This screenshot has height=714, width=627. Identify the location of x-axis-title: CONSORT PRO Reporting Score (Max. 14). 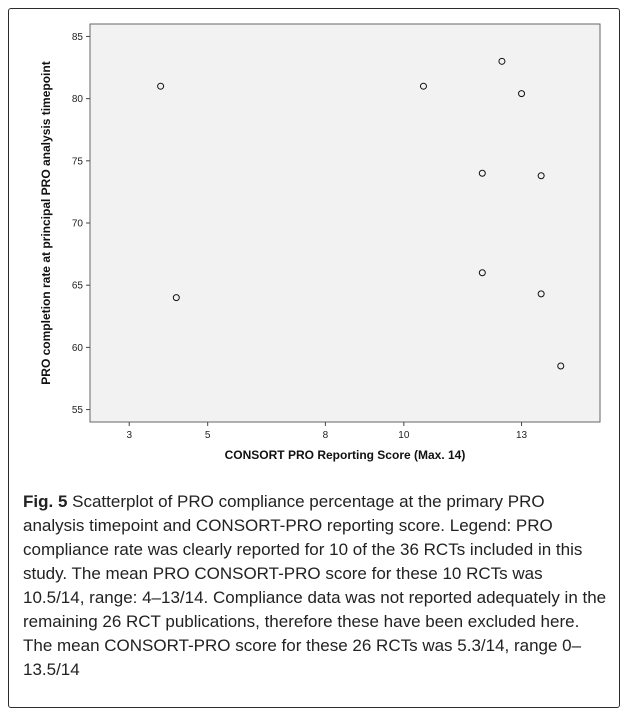
(345, 455).